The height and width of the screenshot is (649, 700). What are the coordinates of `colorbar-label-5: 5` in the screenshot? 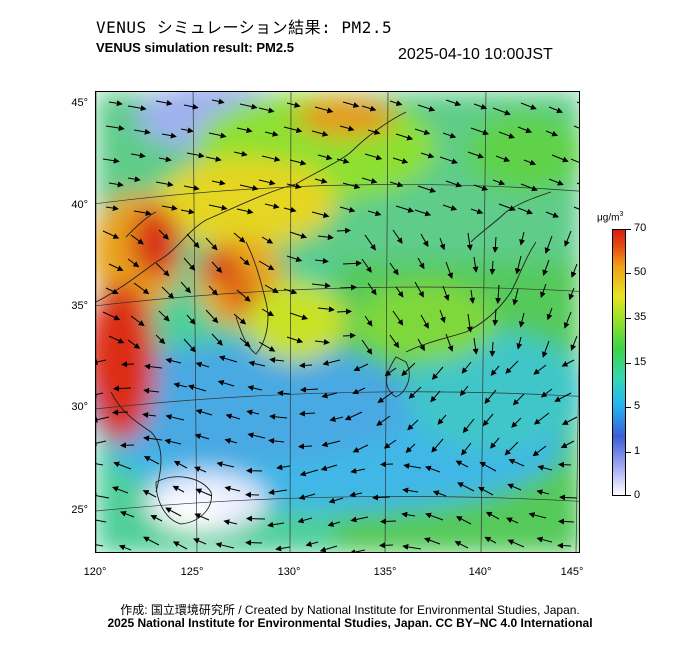 It's located at (637, 406).